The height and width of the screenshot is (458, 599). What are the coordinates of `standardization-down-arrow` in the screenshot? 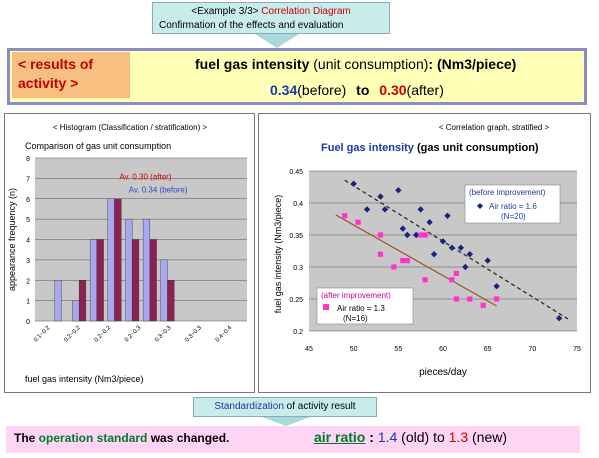 It's located at (286, 421).